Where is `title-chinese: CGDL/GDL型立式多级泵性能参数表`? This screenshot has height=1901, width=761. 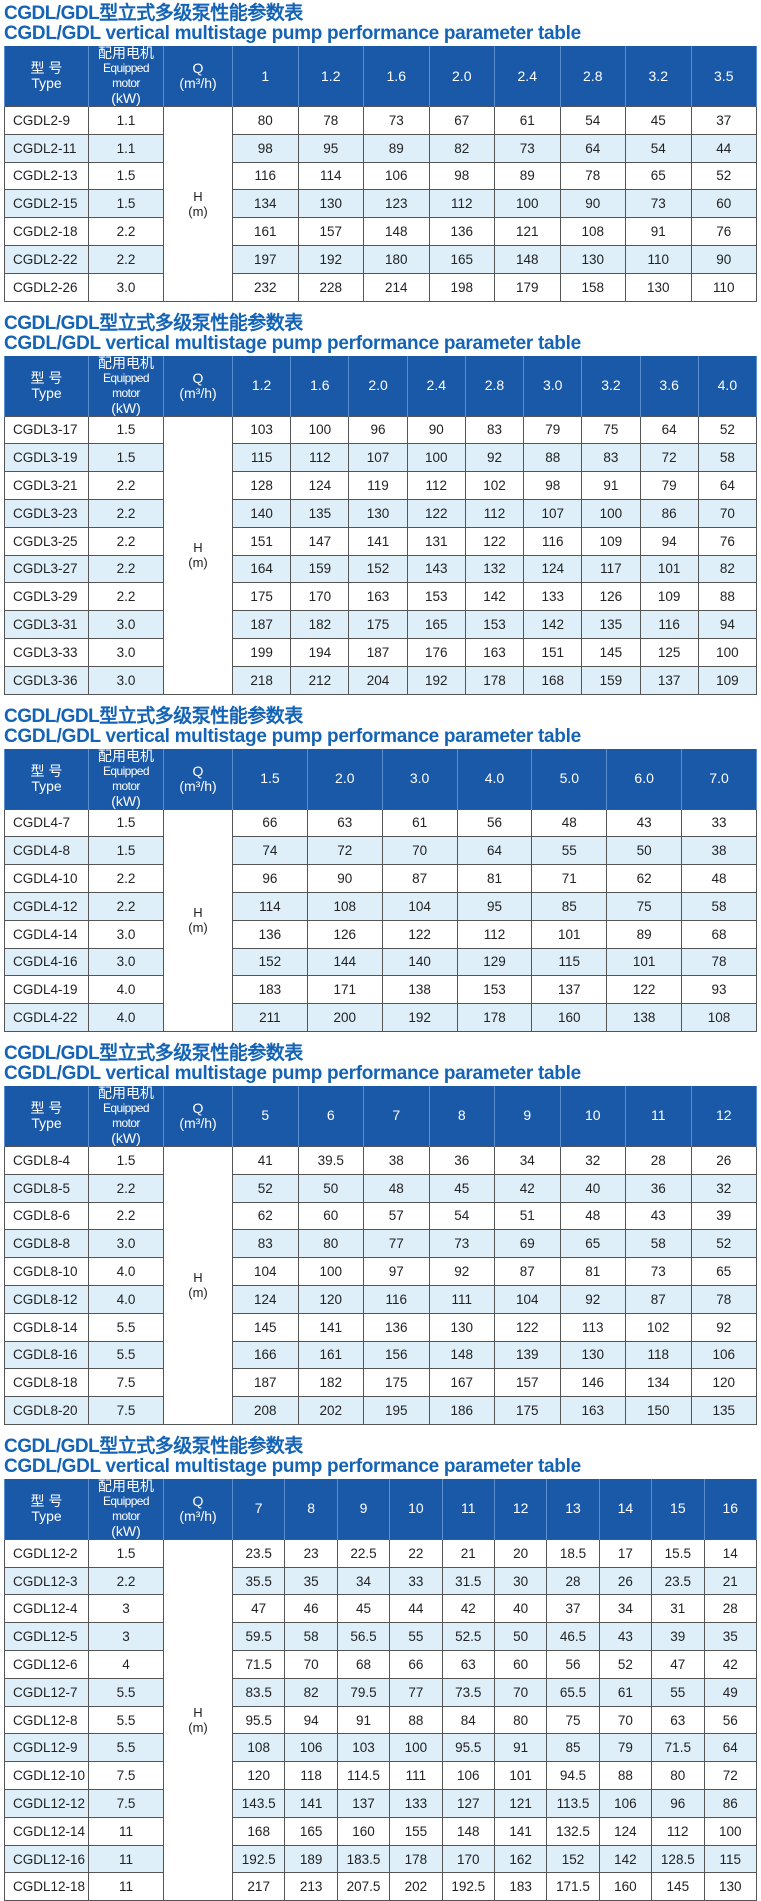 title-chinese: CGDL/GDL型立式多级泵性能参数表 is located at coordinates (153, 13).